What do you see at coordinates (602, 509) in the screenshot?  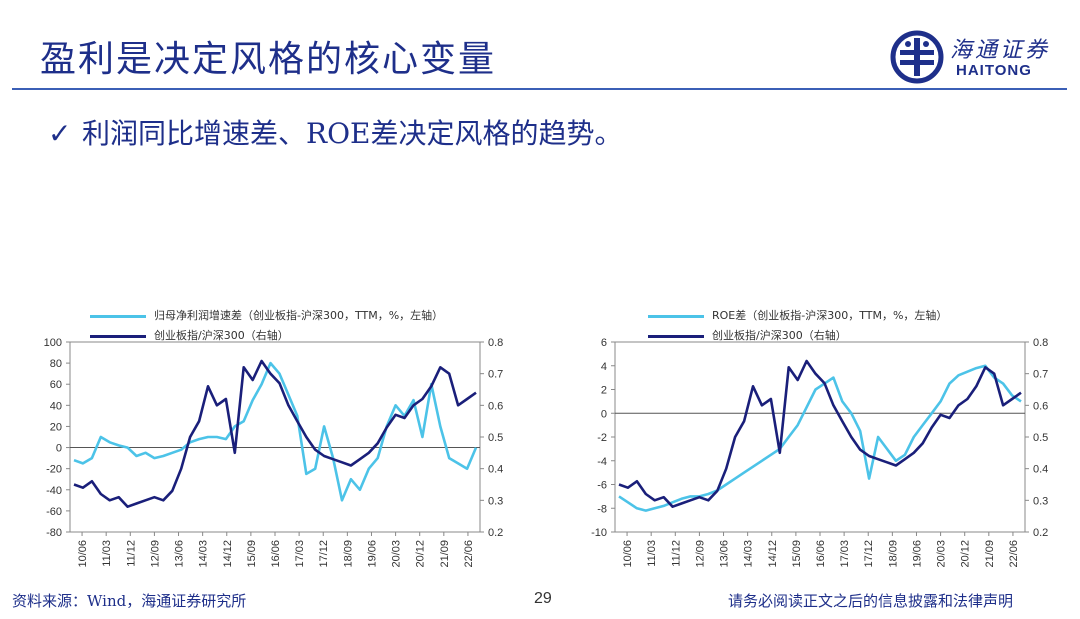 I see `left-axis-label: -8` at bounding box center [602, 509].